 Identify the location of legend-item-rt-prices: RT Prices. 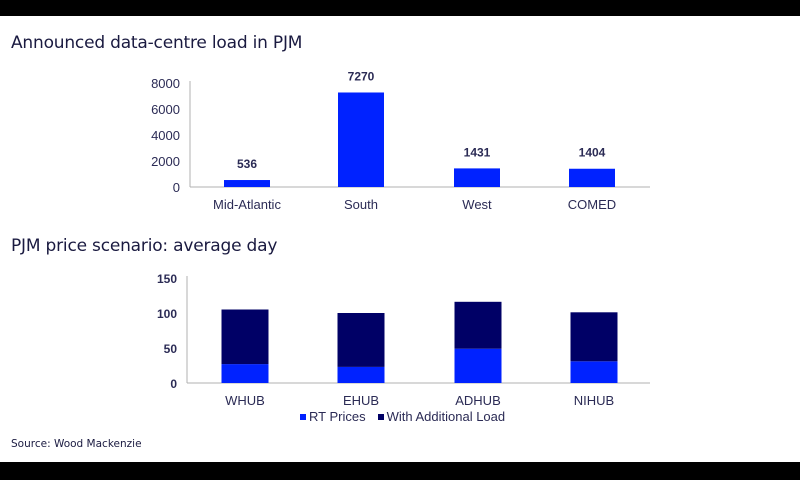
(333, 416).